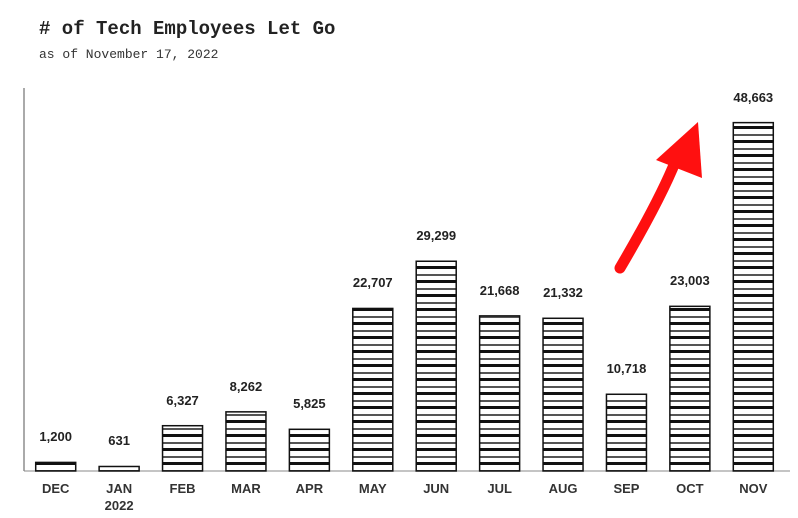 This screenshot has width=798, height=518. Describe the element at coordinates (372, 488) in the screenshot. I see `x-tick-label: MAY` at that location.